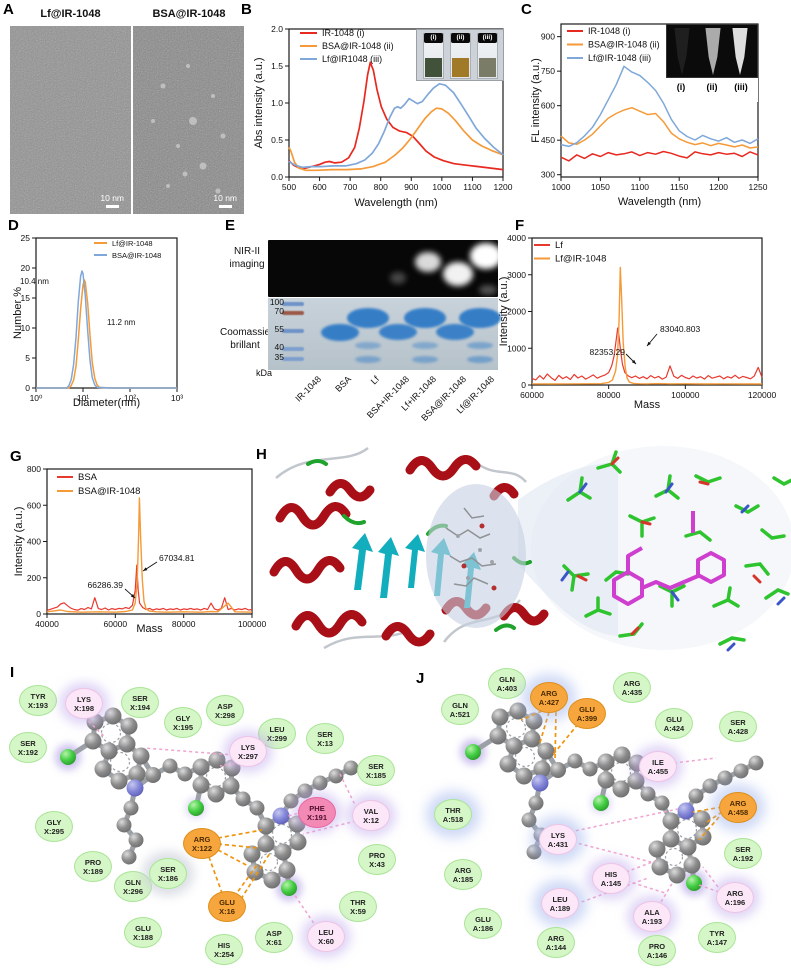  Describe the element at coordinates (460, 56) in the screenshot. I see `cuvette-ii: (ii)` at that location.